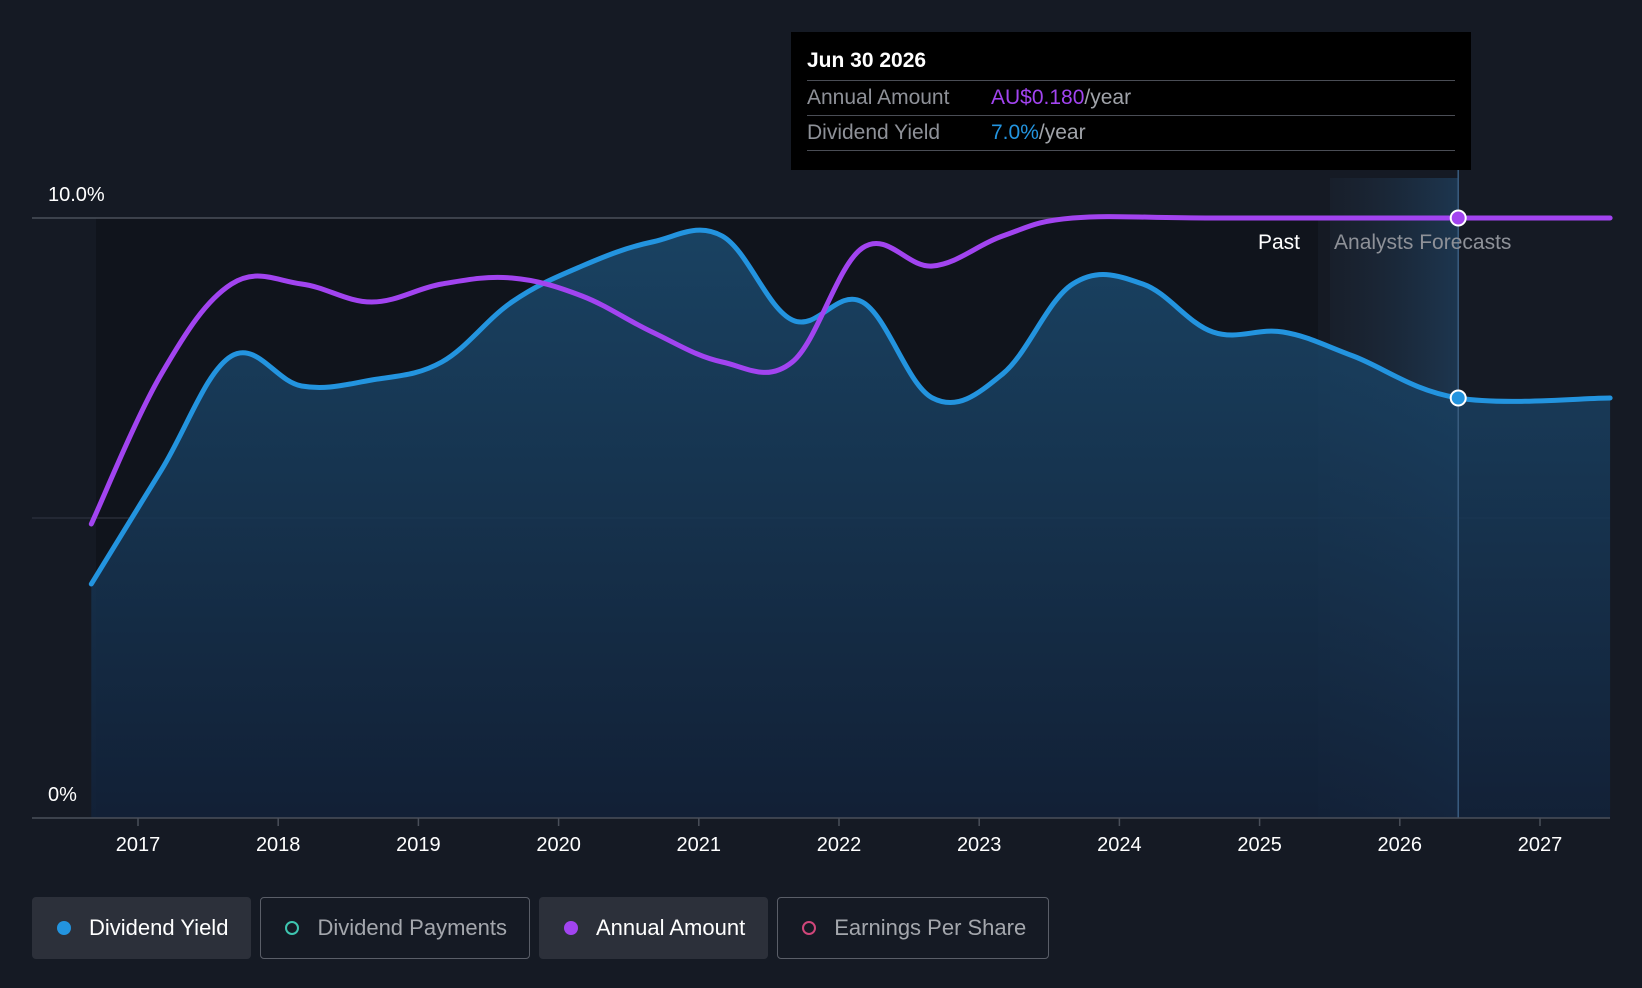 This screenshot has width=1642, height=988. I want to click on x-tick-label-2022: 2022, so click(839, 845).